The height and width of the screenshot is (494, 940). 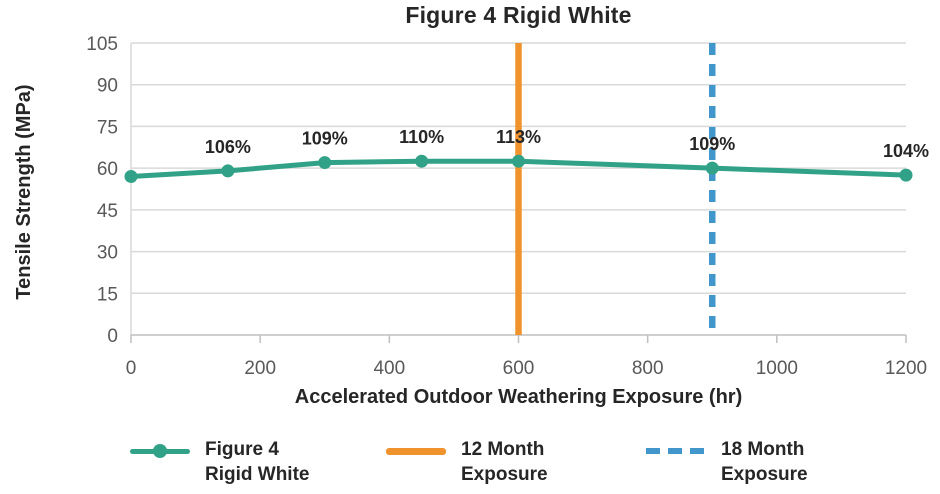 I want to click on y-tick-label: 15, so click(x=107, y=294).